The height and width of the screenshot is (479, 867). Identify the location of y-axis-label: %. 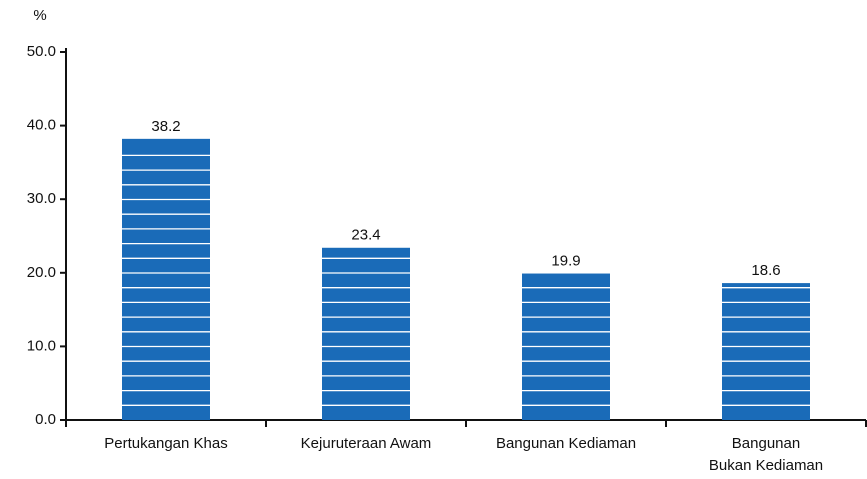
(39, 15).